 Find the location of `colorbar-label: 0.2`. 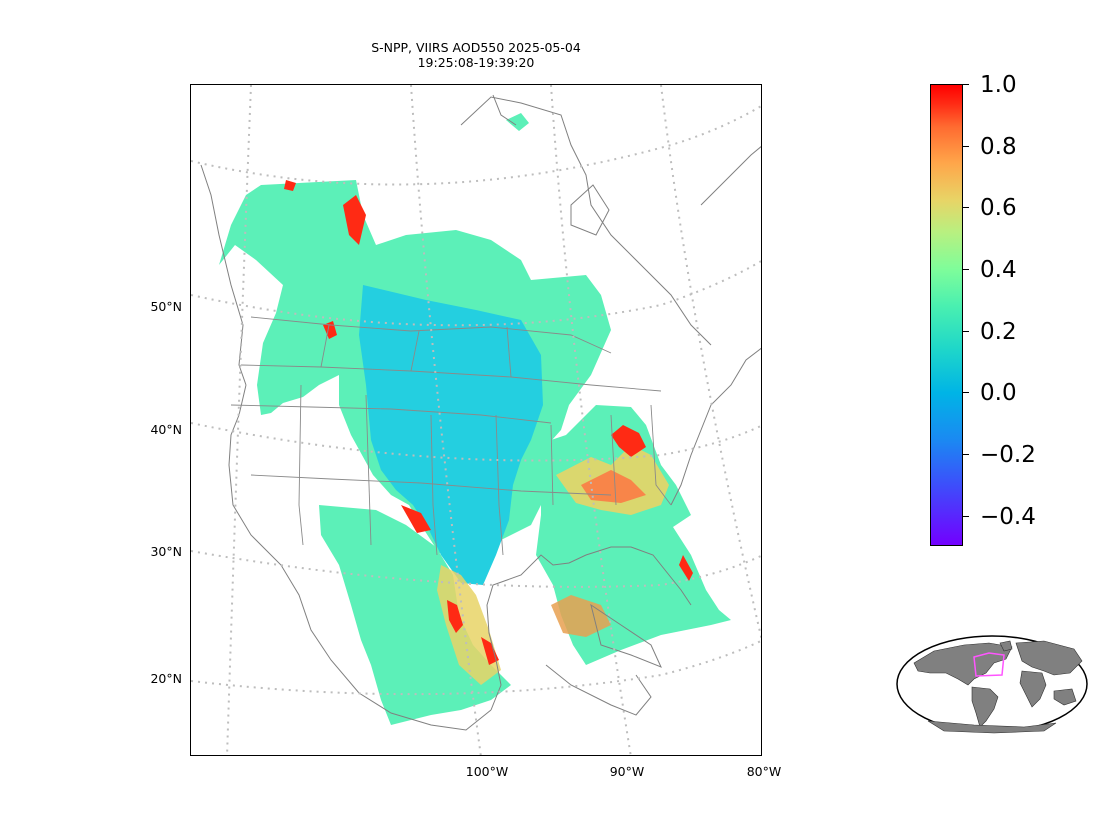

colorbar-label: 0.2 is located at coordinates (998, 332).